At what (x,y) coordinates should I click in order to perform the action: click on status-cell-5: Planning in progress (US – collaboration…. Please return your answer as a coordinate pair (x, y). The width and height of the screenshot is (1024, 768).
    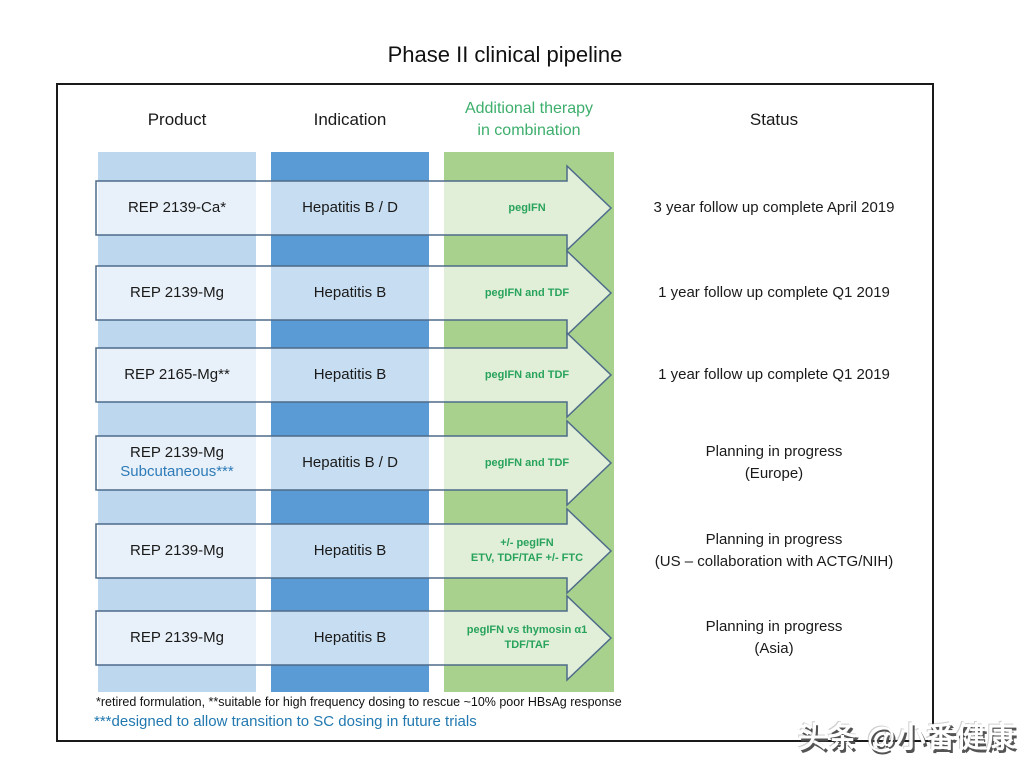
    Looking at the image, I should click on (774, 551).